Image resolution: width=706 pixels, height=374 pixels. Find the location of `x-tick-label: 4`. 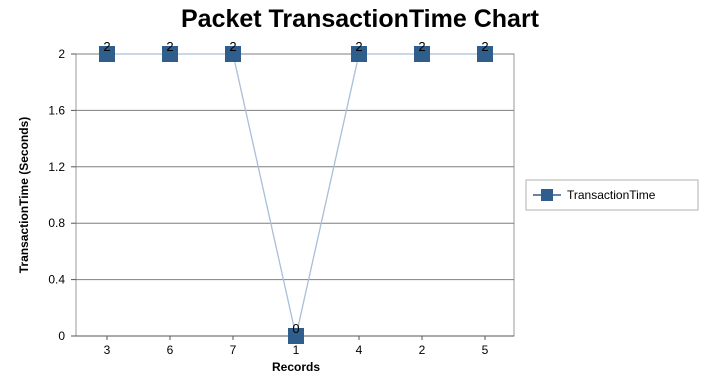

x-tick-label: 4 is located at coordinates (359, 350).